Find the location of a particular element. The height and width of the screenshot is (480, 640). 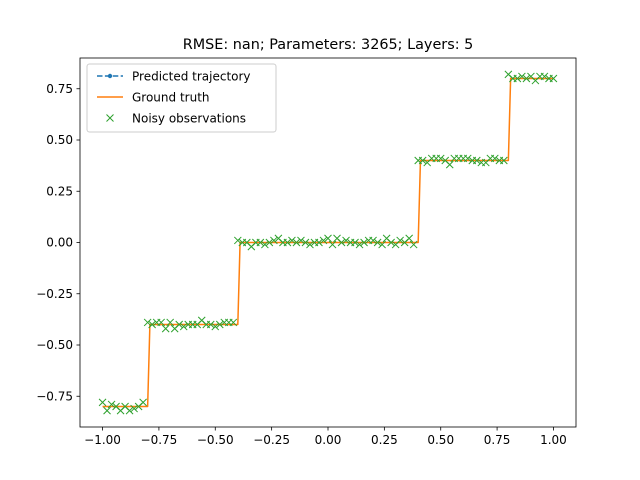

y-tick-label: 0.50 is located at coordinates (59, 140).